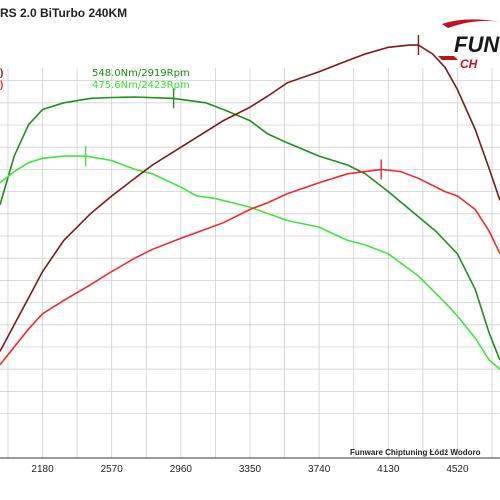  Describe the element at coordinates (112, 469) in the screenshot. I see `x-tick-label: 2570` at that location.